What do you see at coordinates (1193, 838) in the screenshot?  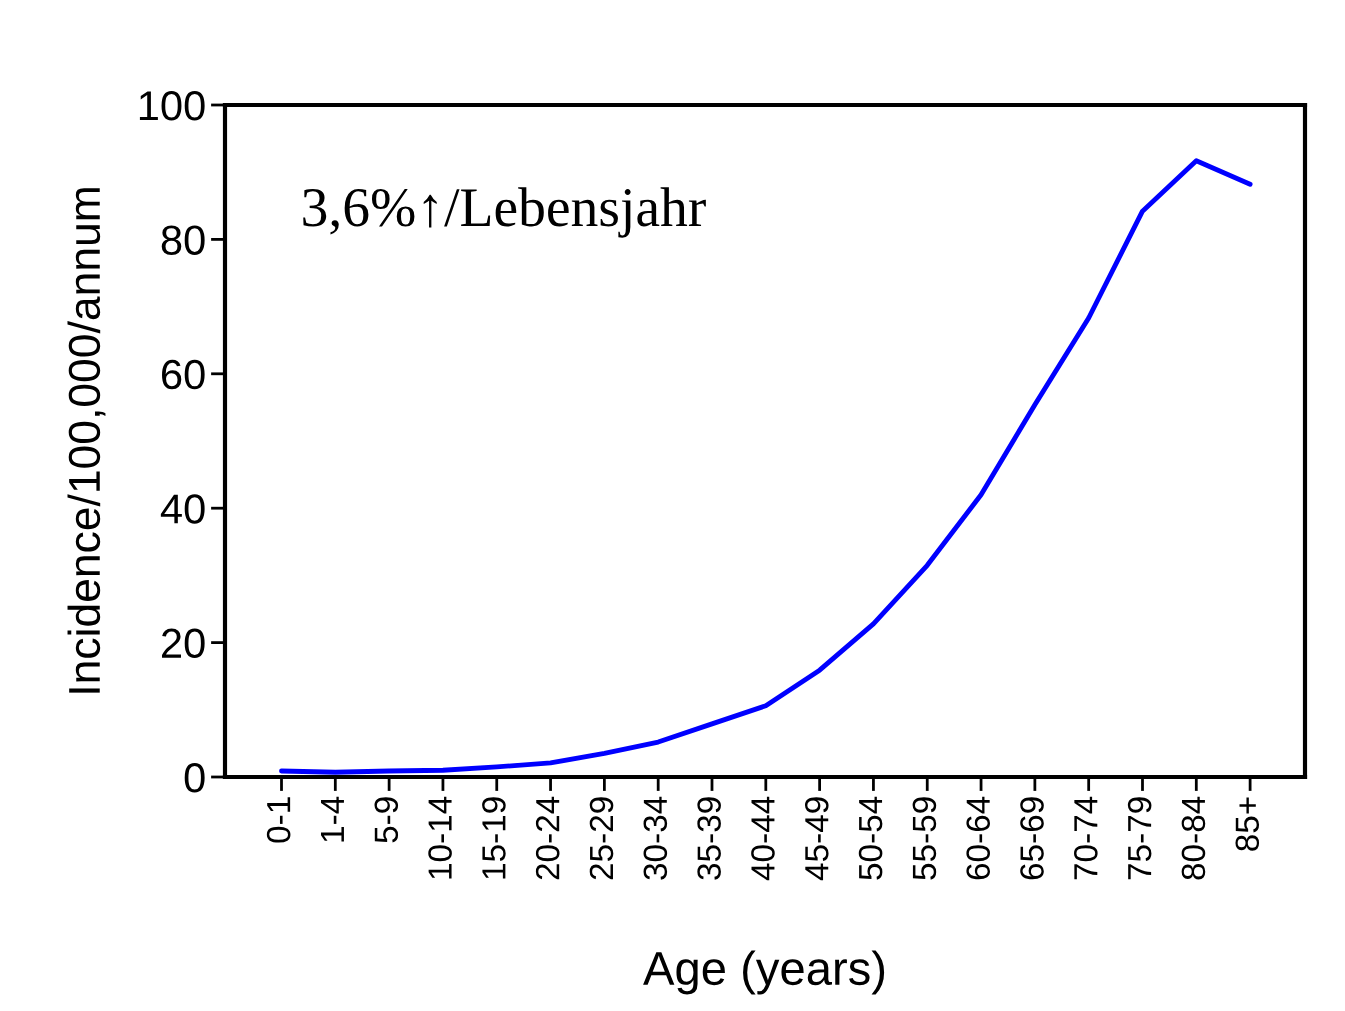 I see `x-tick-label: 80-84` at bounding box center [1193, 838].